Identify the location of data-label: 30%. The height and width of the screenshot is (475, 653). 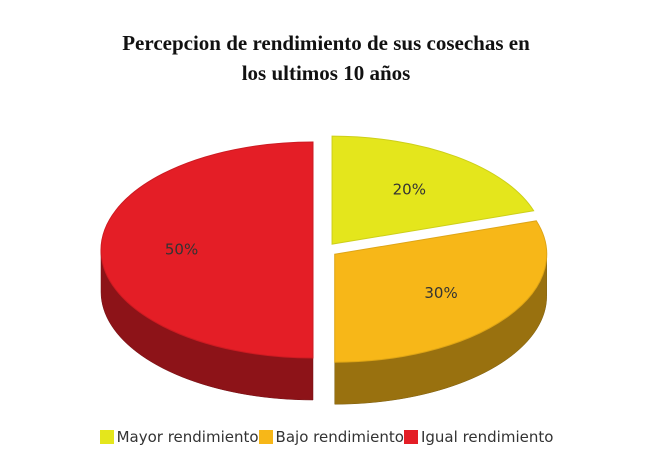
(440, 293).